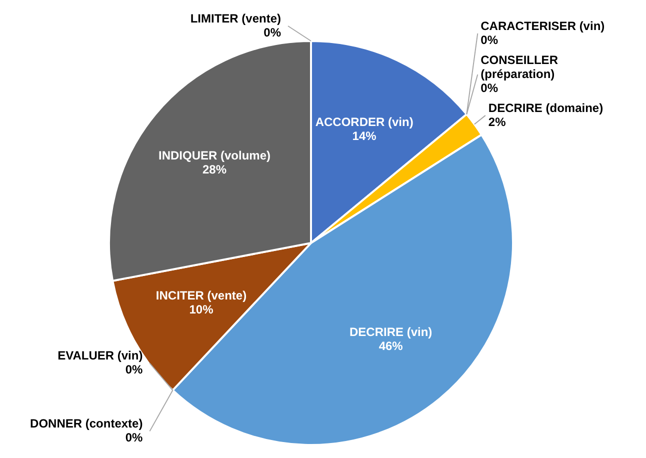 Image resolution: width=646 pixels, height=458 pixels. What do you see at coordinates (390, 331) in the screenshot?
I see `slice-label: DECRIRE (vin)` at bounding box center [390, 331].